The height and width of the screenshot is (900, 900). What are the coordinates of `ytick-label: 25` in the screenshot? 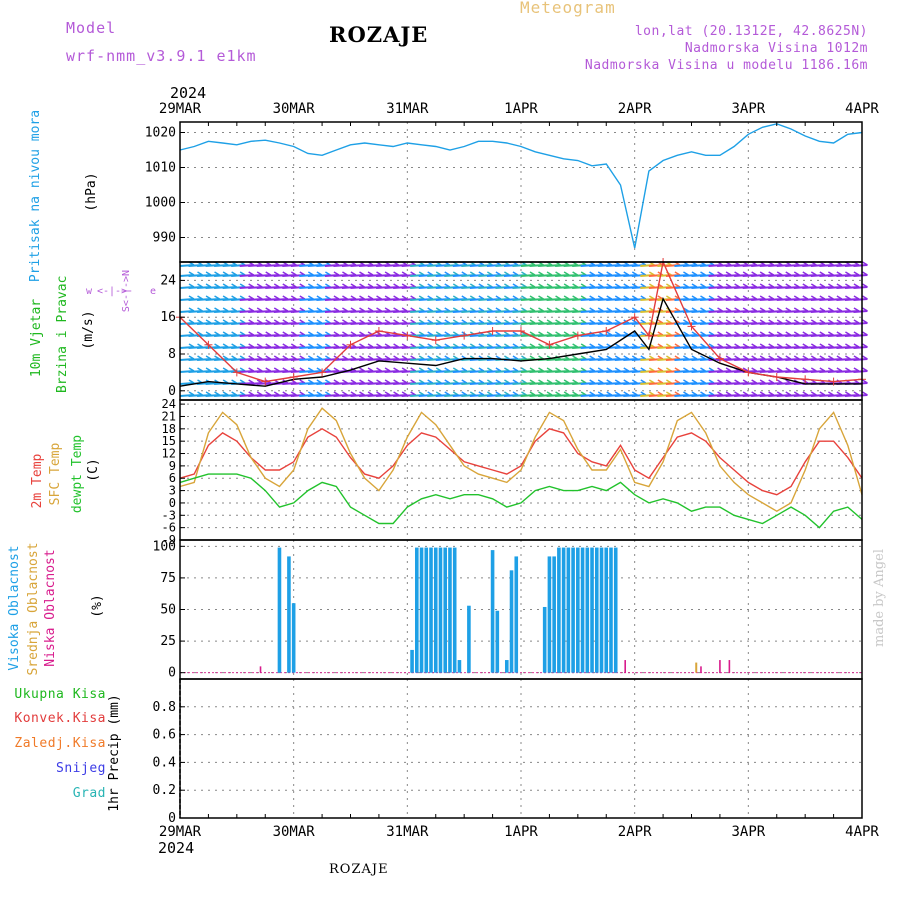 It's located at (168, 641).